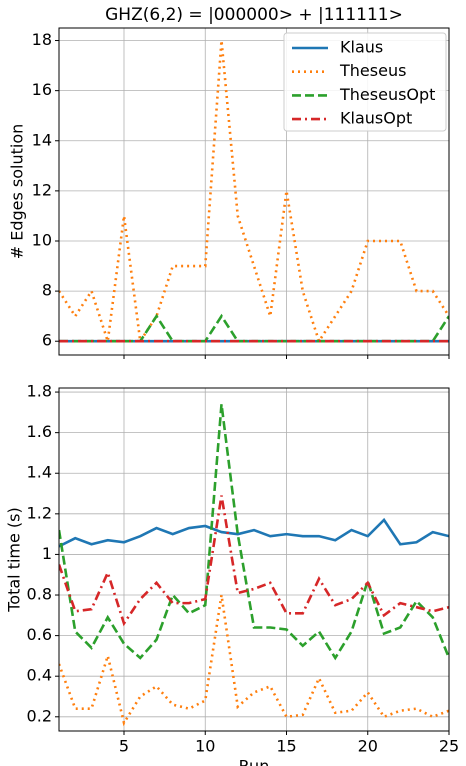 The image size is (466, 766). Describe the element at coordinates (47, 340) in the screenshot. I see `y-tick-label: 6` at that location.